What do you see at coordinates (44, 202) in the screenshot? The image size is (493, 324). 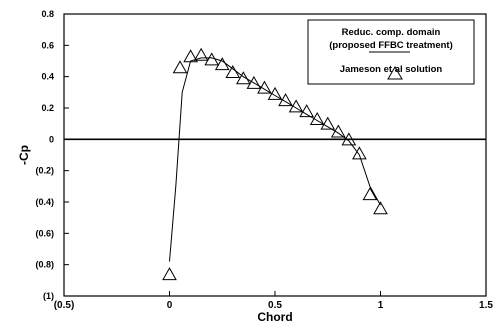 I see `y-tick-label: (0.4)` at bounding box center [44, 202].